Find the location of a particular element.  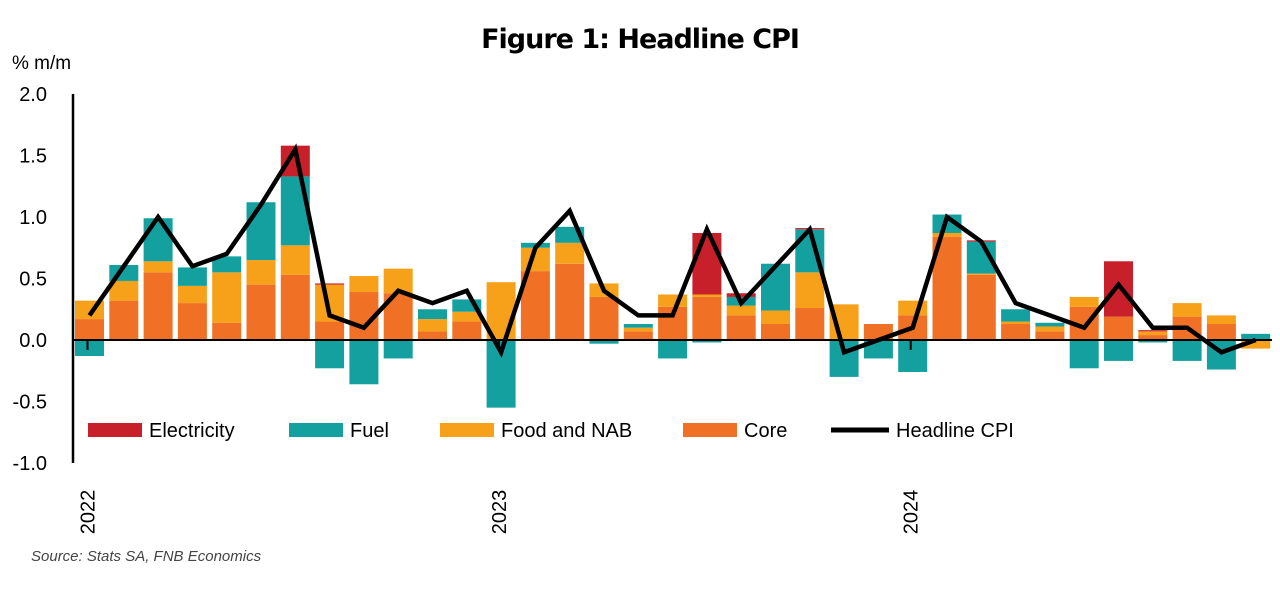

legend-swatch-core is located at coordinates (710, 430).